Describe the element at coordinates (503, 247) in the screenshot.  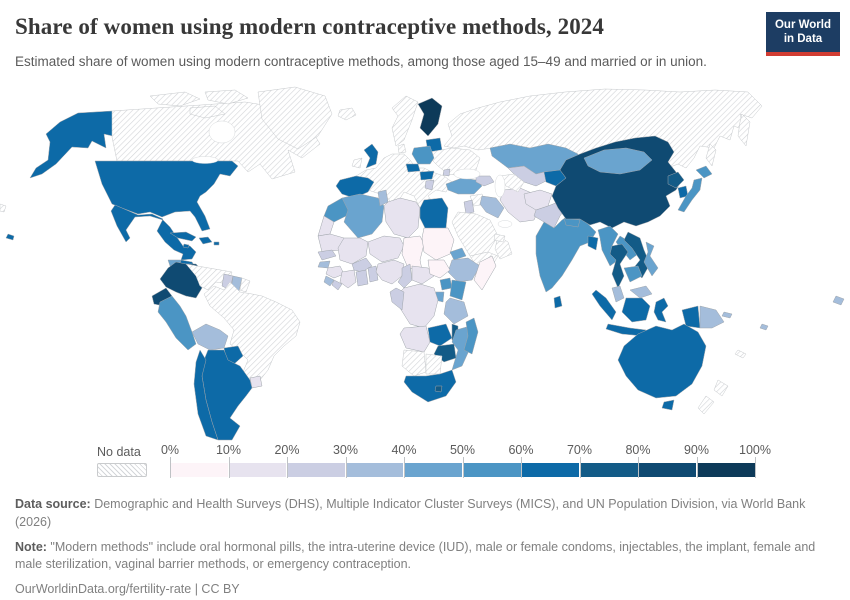
I see `region-oman` at that location.